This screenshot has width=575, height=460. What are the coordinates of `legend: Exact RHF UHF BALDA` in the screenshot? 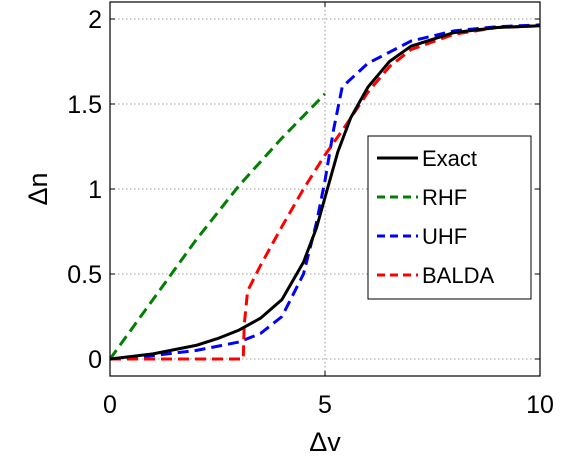 It's located at (449, 217).